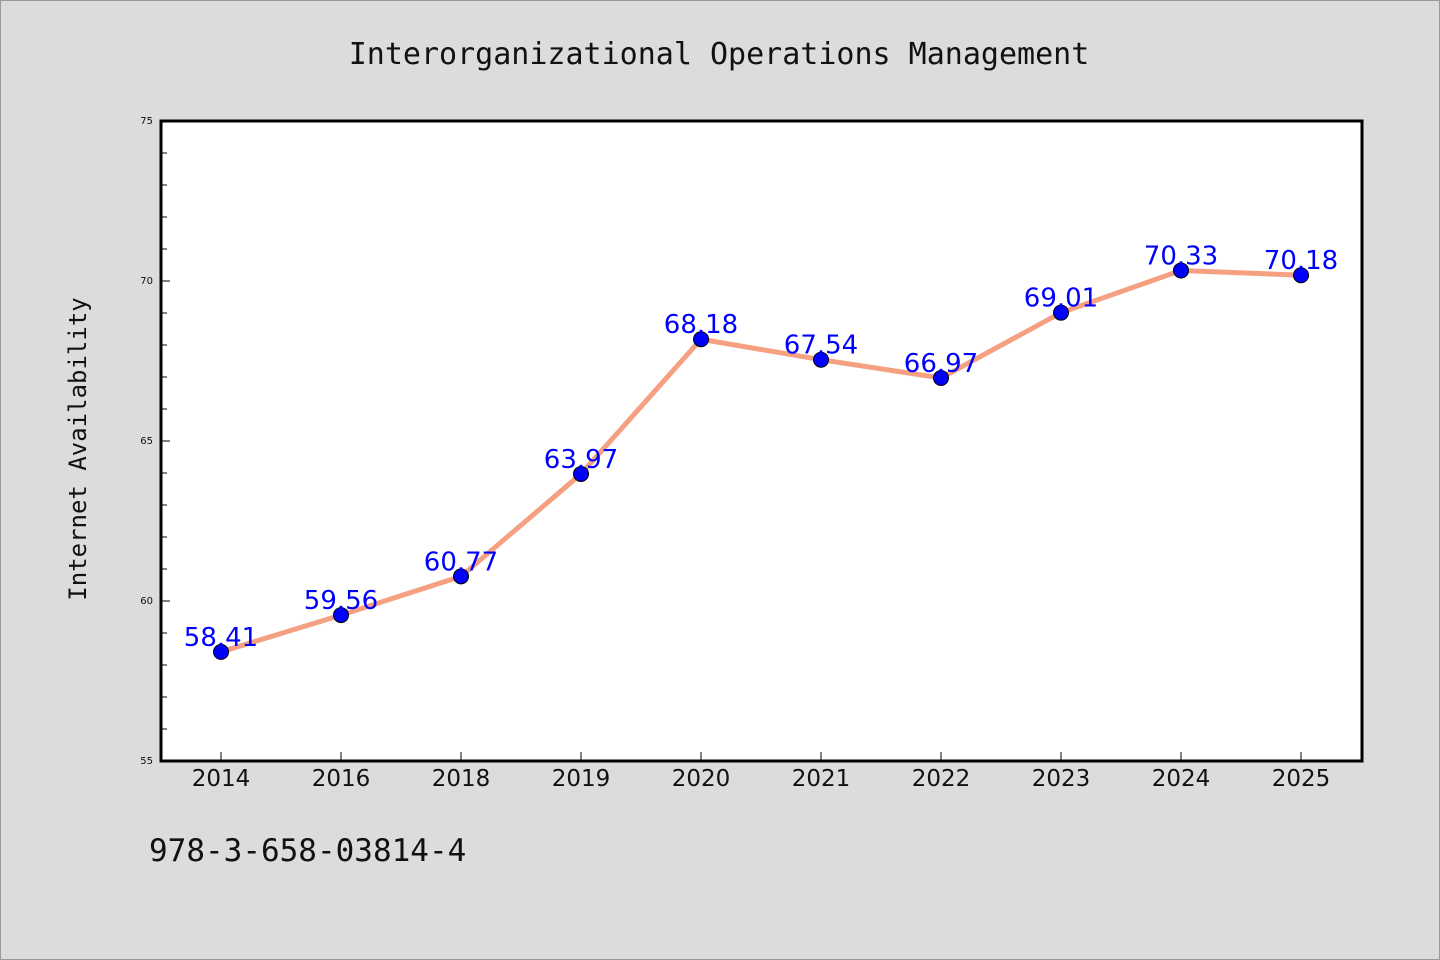  I want to click on y-axis-ticks: 55 60 65 70 75, so click(155, 441).